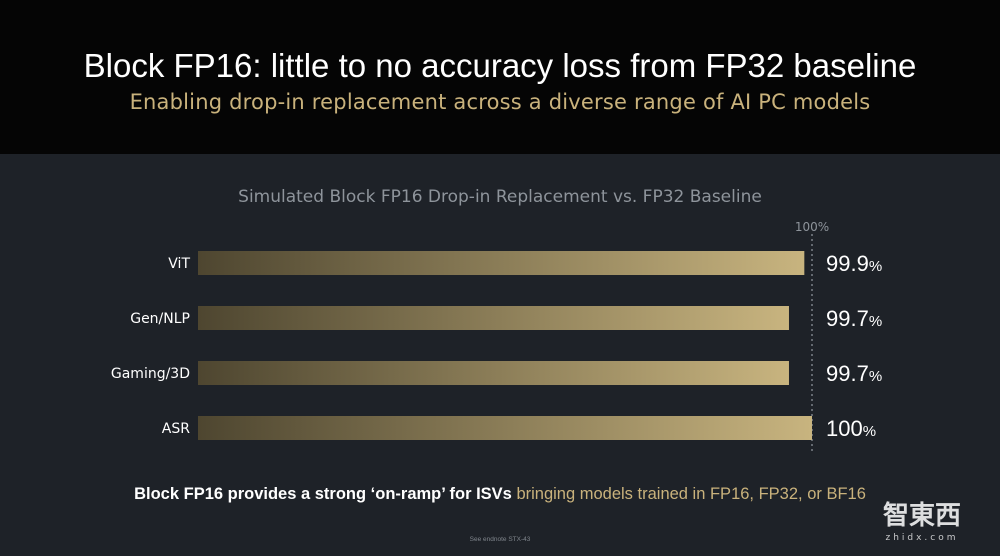  What do you see at coordinates (854, 263) in the screenshot?
I see `value-label: 99.9%` at bounding box center [854, 263].